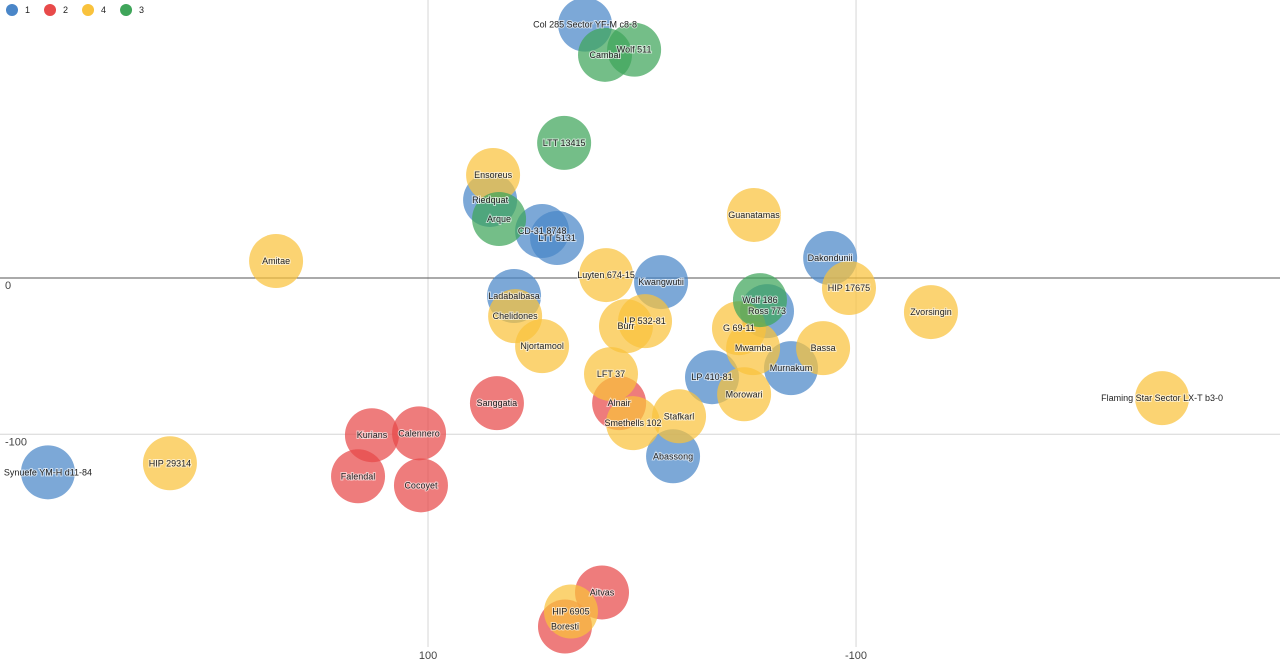 The height and width of the screenshot is (667, 1280). I want to click on point-label: Kwangwutii, so click(661, 282).